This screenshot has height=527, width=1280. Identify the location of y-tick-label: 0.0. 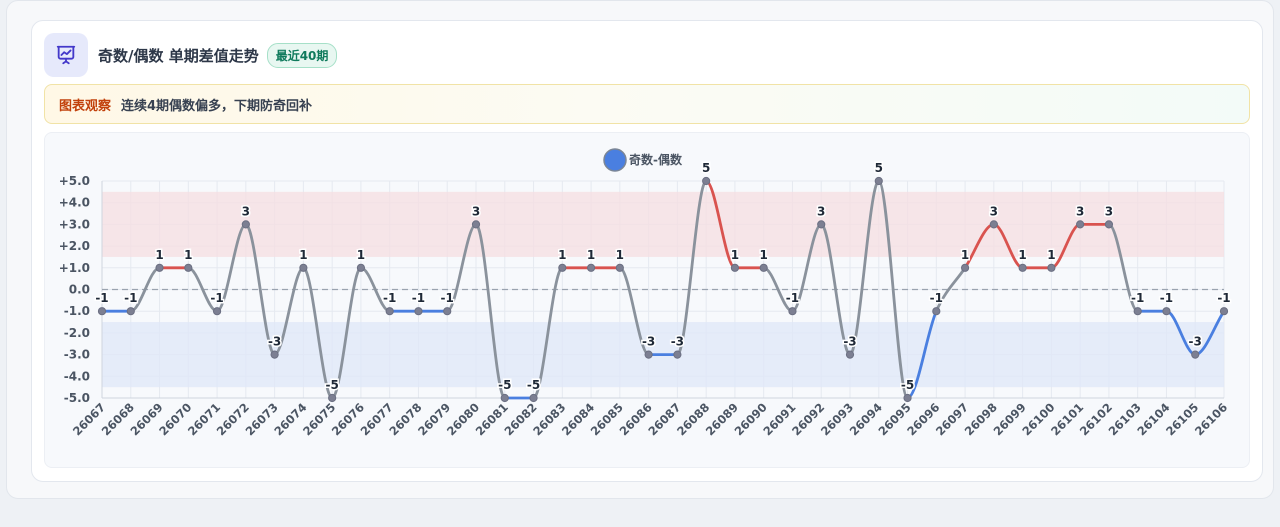
(79, 290).